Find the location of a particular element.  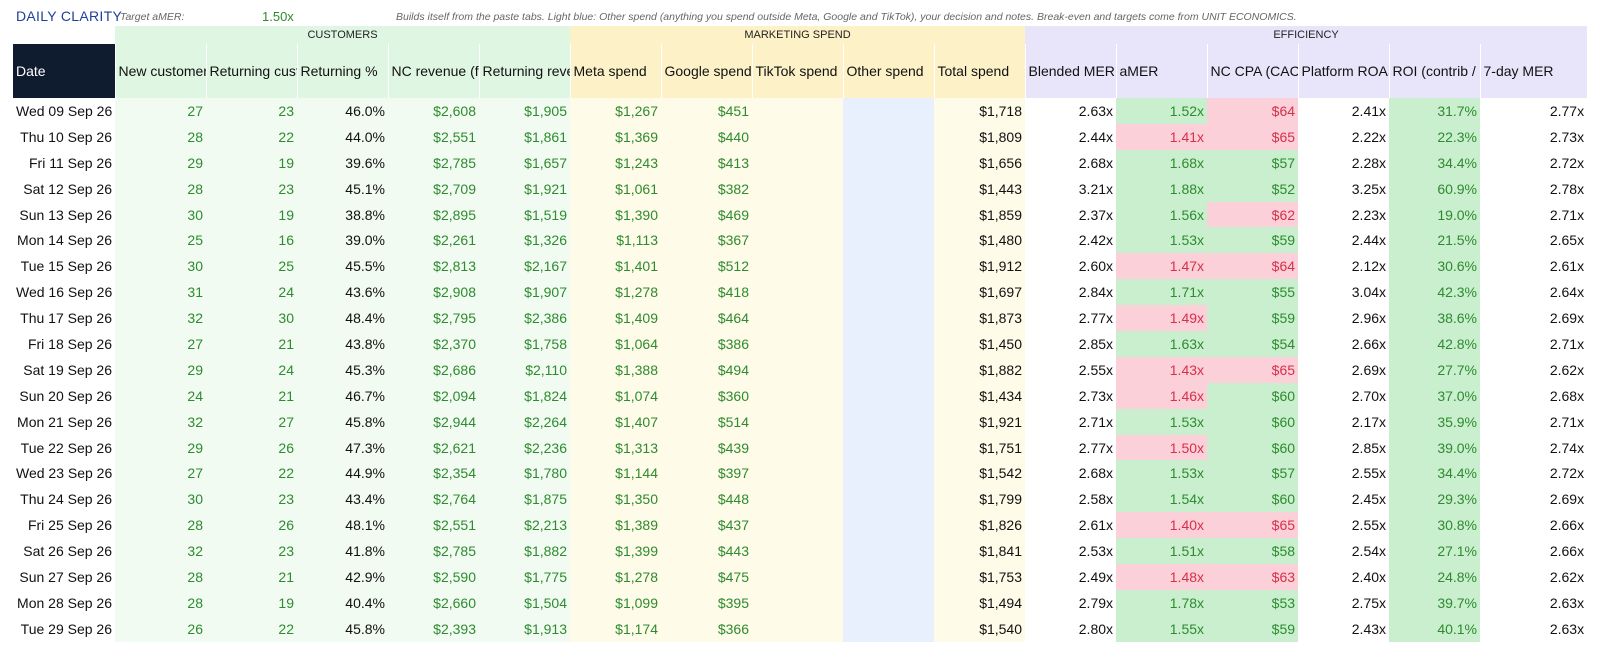

cell-nc-revenue: $2,551 is located at coordinates (433, 136).